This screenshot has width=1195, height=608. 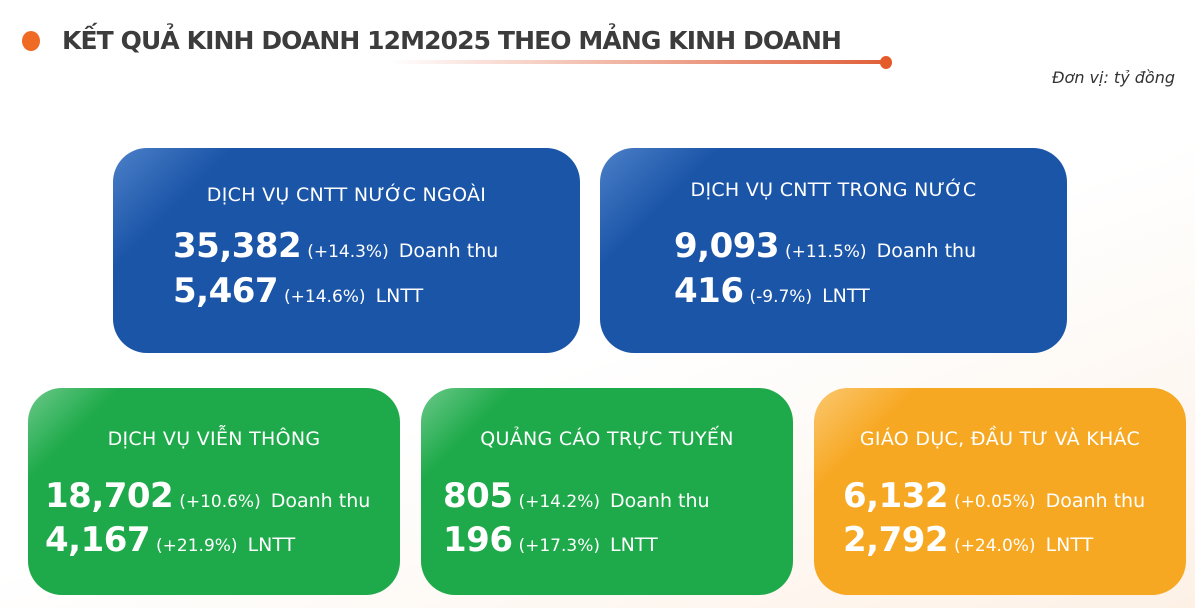 I want to click on revenue-value: 35,382, so click(x=237, y=246).